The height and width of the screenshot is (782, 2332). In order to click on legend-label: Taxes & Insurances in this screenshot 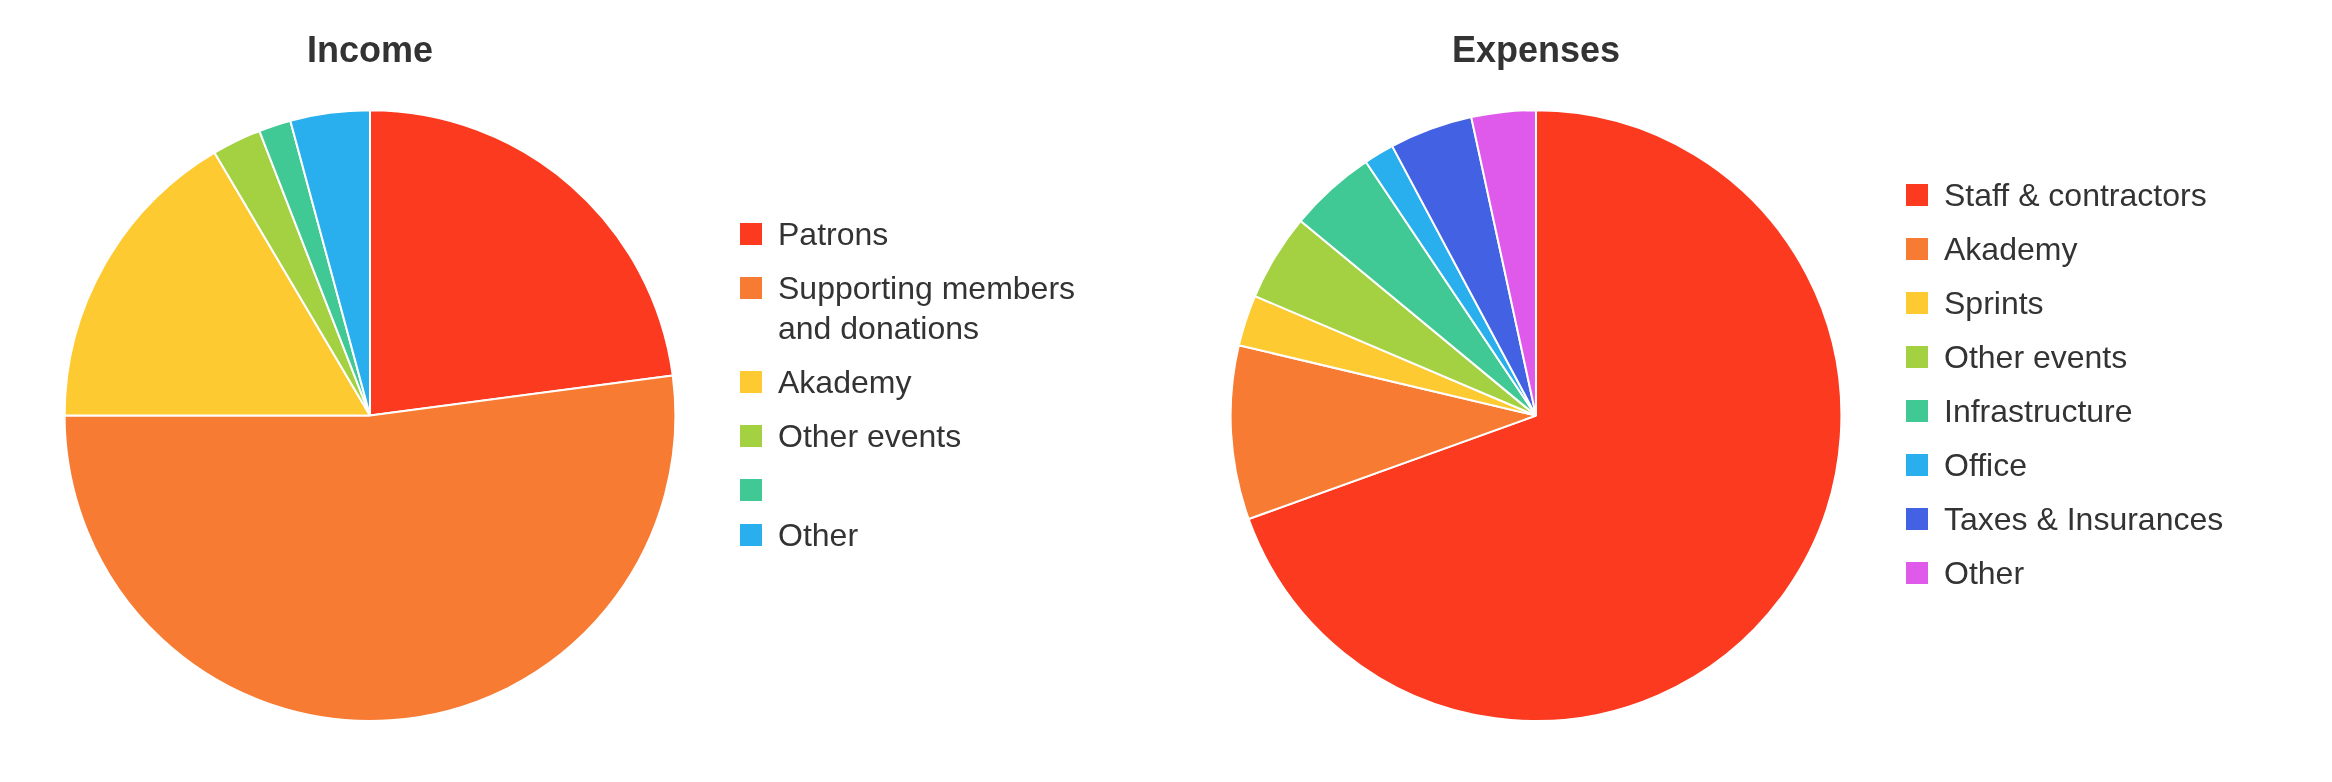, I will do `click(2084, 519)`.